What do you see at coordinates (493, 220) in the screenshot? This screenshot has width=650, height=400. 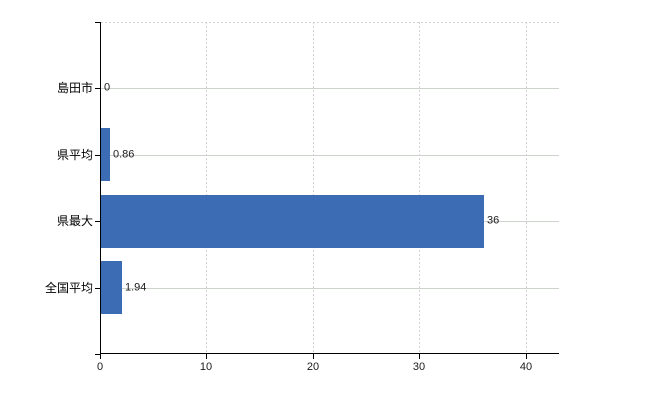 I see `bar-value-label: 36` at bounding box center [493, 220].